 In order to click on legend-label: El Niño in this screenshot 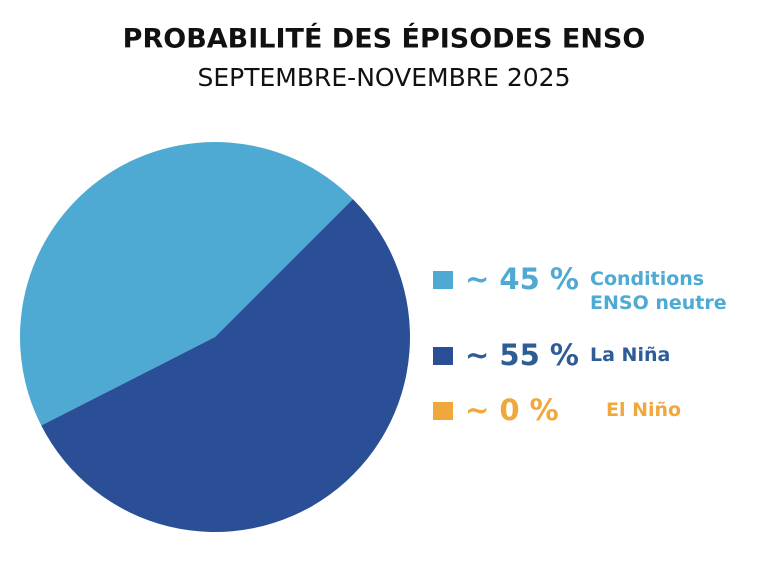, I will do `click(644, 410)`.